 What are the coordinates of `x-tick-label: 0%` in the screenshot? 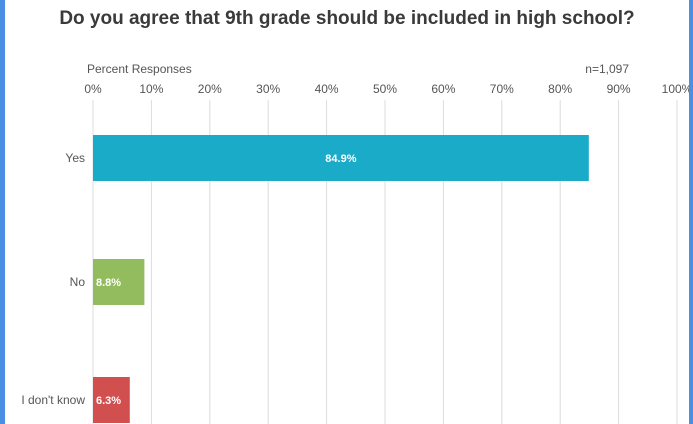 It's located at (93, 89).